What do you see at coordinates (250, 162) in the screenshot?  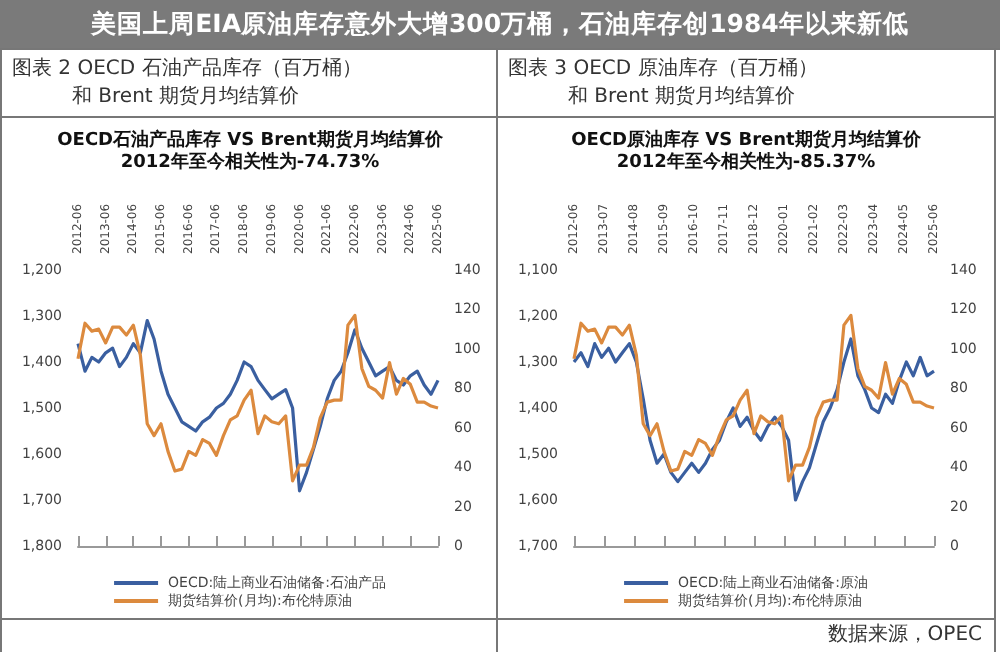 I see `chart-subtitle: 2012年至今相关性为-74.73%` at bounding box center [250, 162].